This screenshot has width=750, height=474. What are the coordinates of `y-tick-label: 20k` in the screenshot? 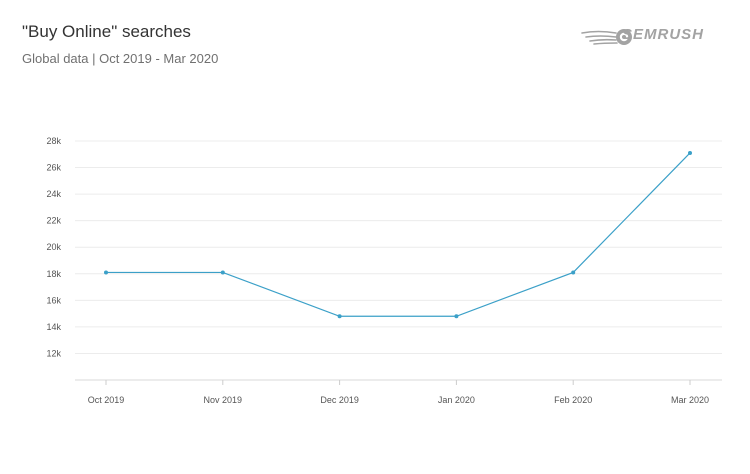 It's located at (53, 247).